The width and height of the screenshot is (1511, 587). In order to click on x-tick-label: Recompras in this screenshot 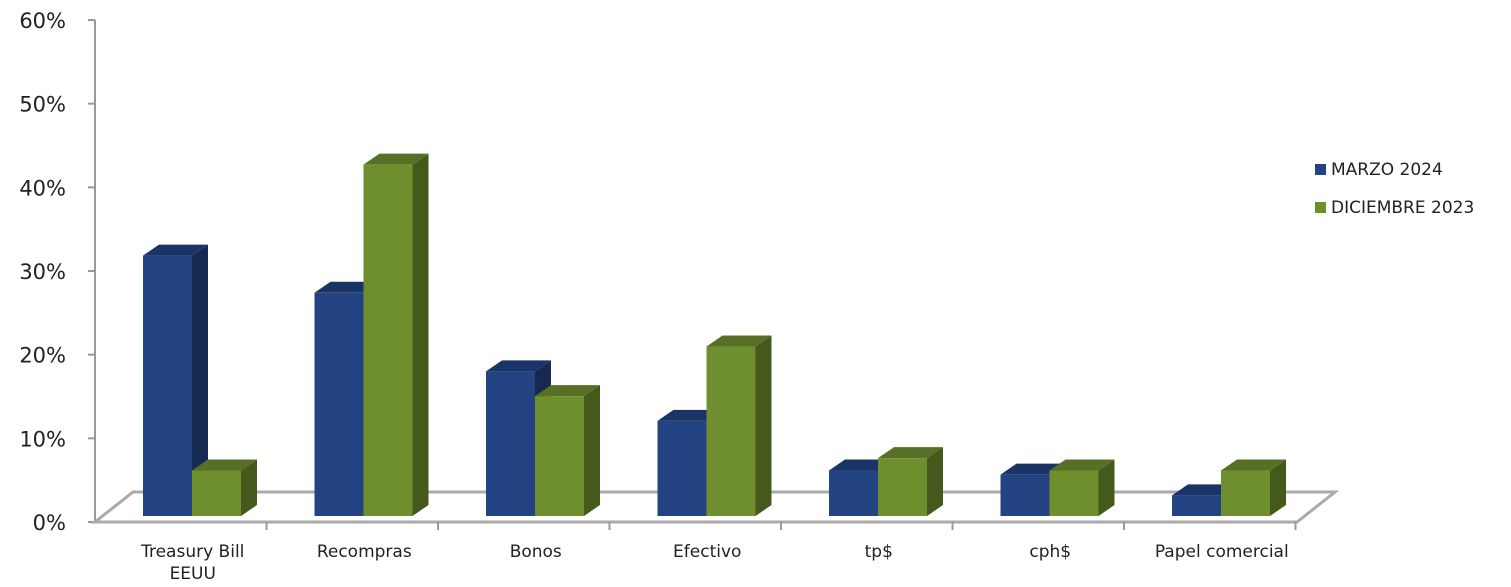, I will do `click(364, 552)`.